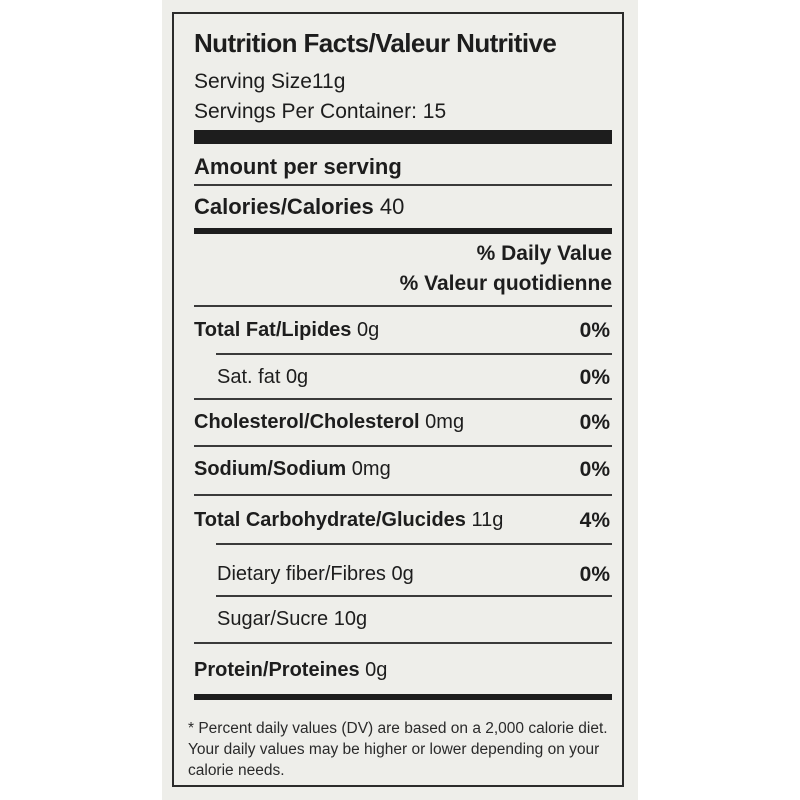 The image size is (800, 800). What do you see at coordinates (277, 670) in the screenshot?
I see `nutrient-label: Protein/Proteines` at bounding box center [277, 670].